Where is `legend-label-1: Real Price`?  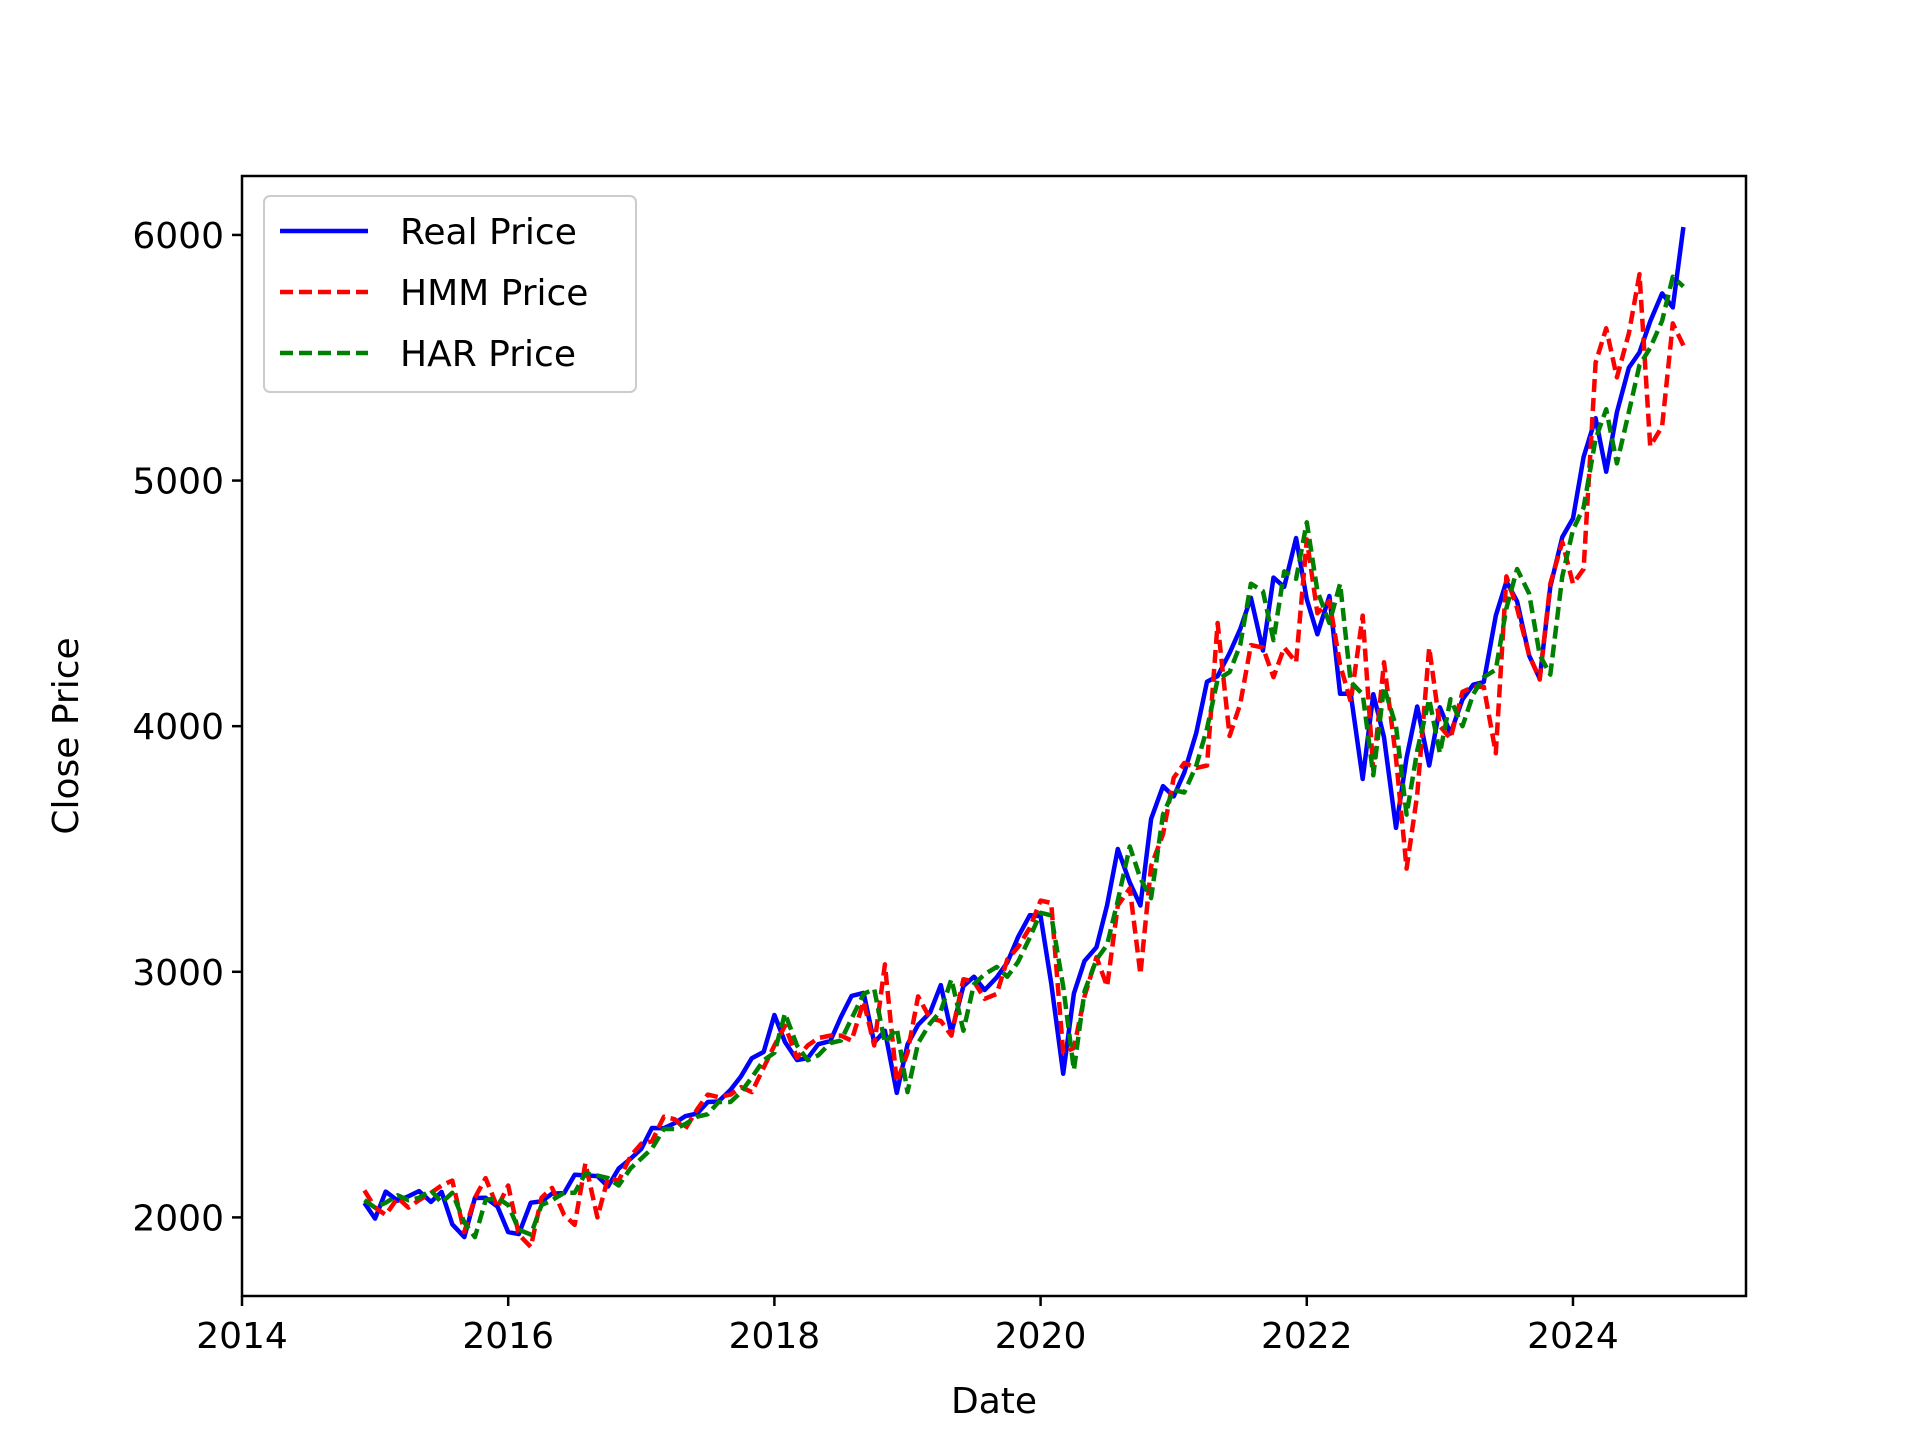 legend-label-1: Real Price is located at coordinates (488, 232).